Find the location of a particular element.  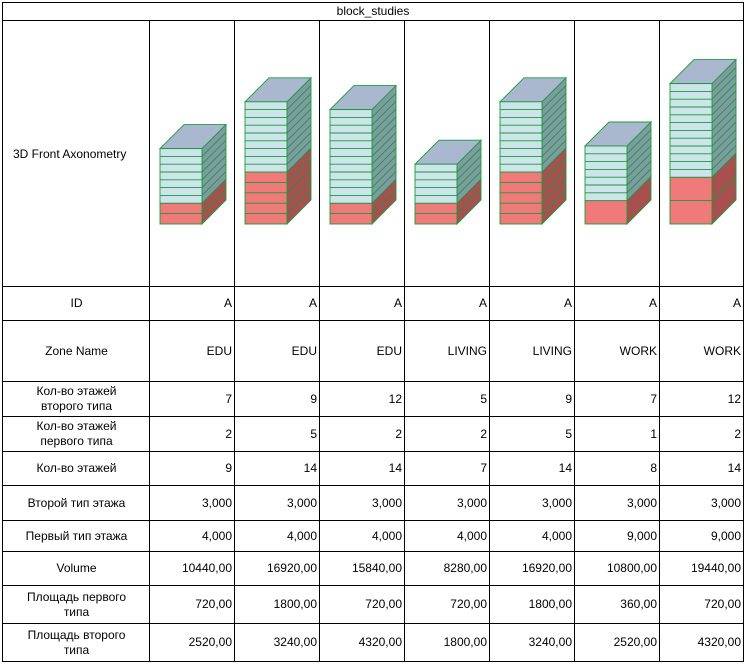

row-header-zone: Zone Name is located at coordinates (76, 350).